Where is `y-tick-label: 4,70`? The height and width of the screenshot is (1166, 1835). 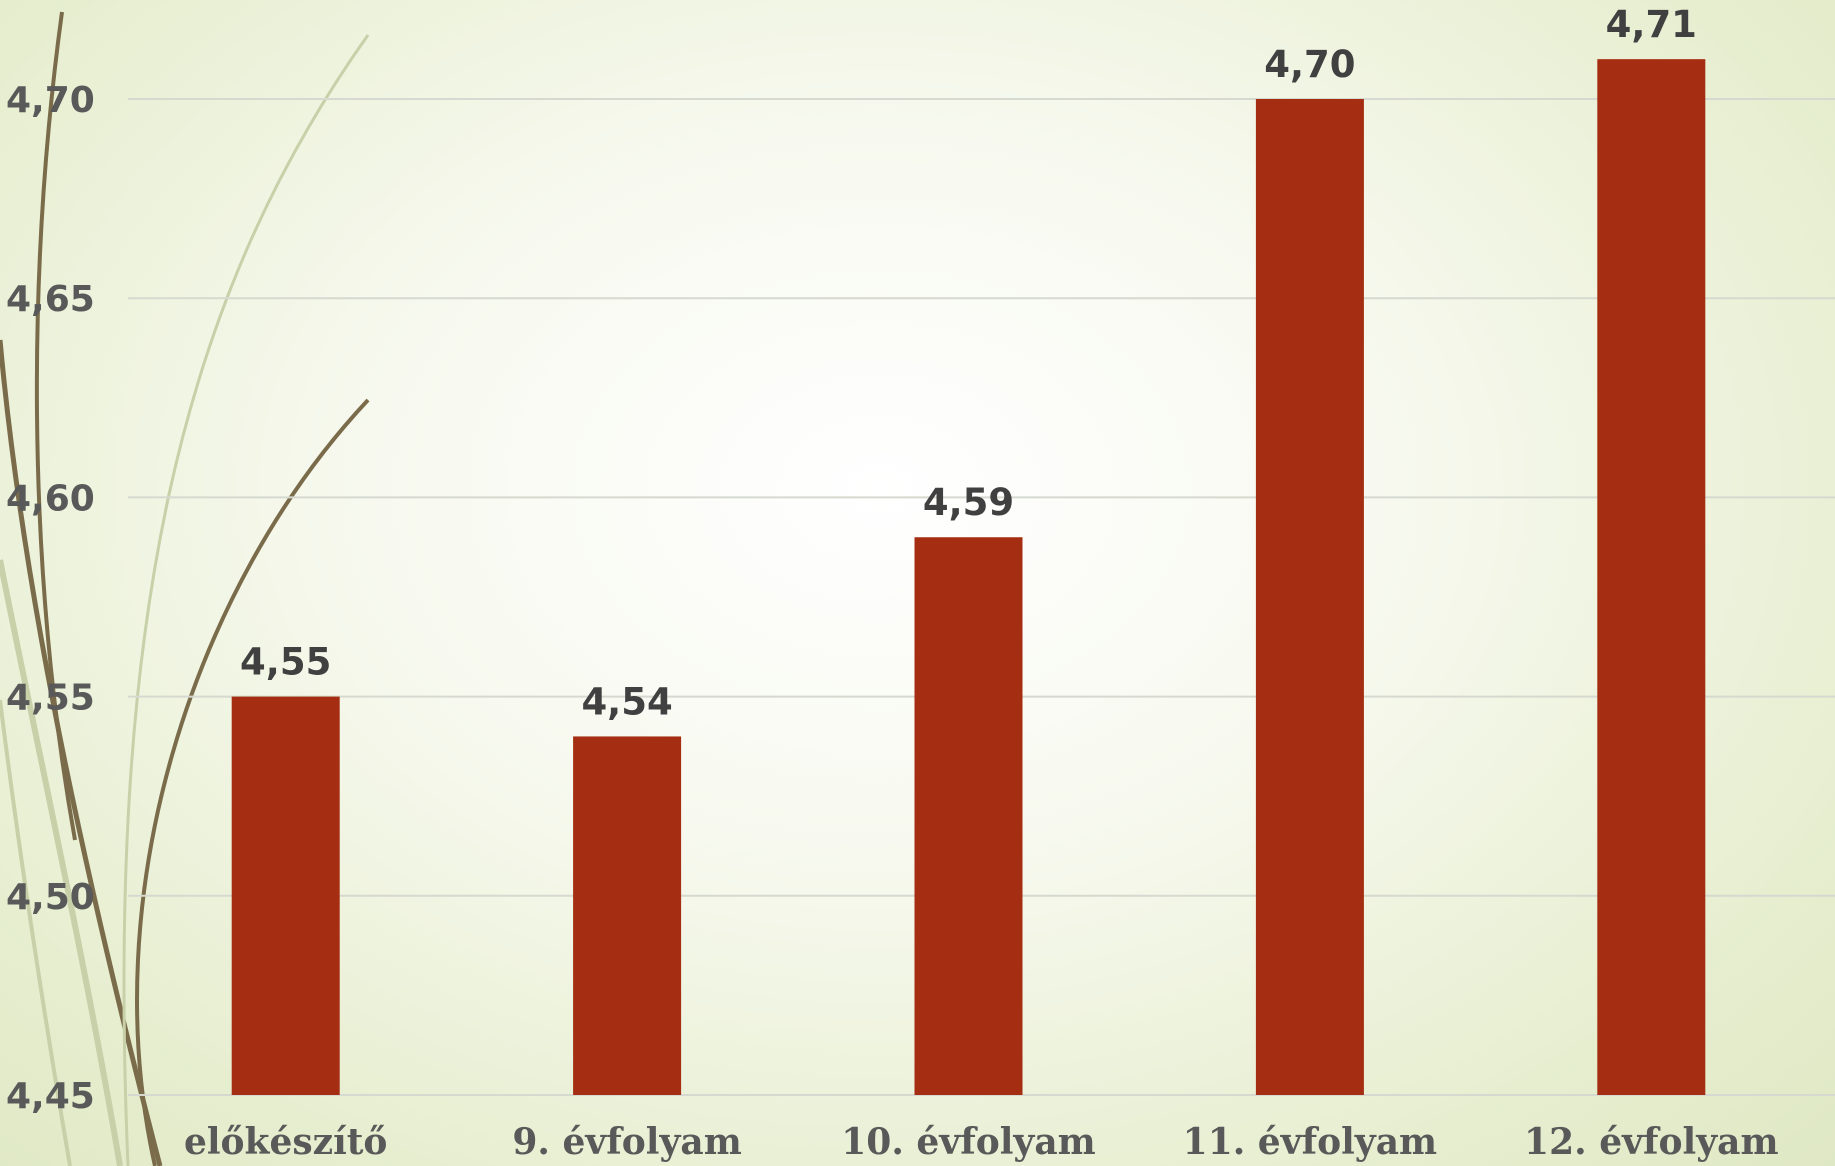
y-tick-label: 4,70 is located at coordinates (50, 100).